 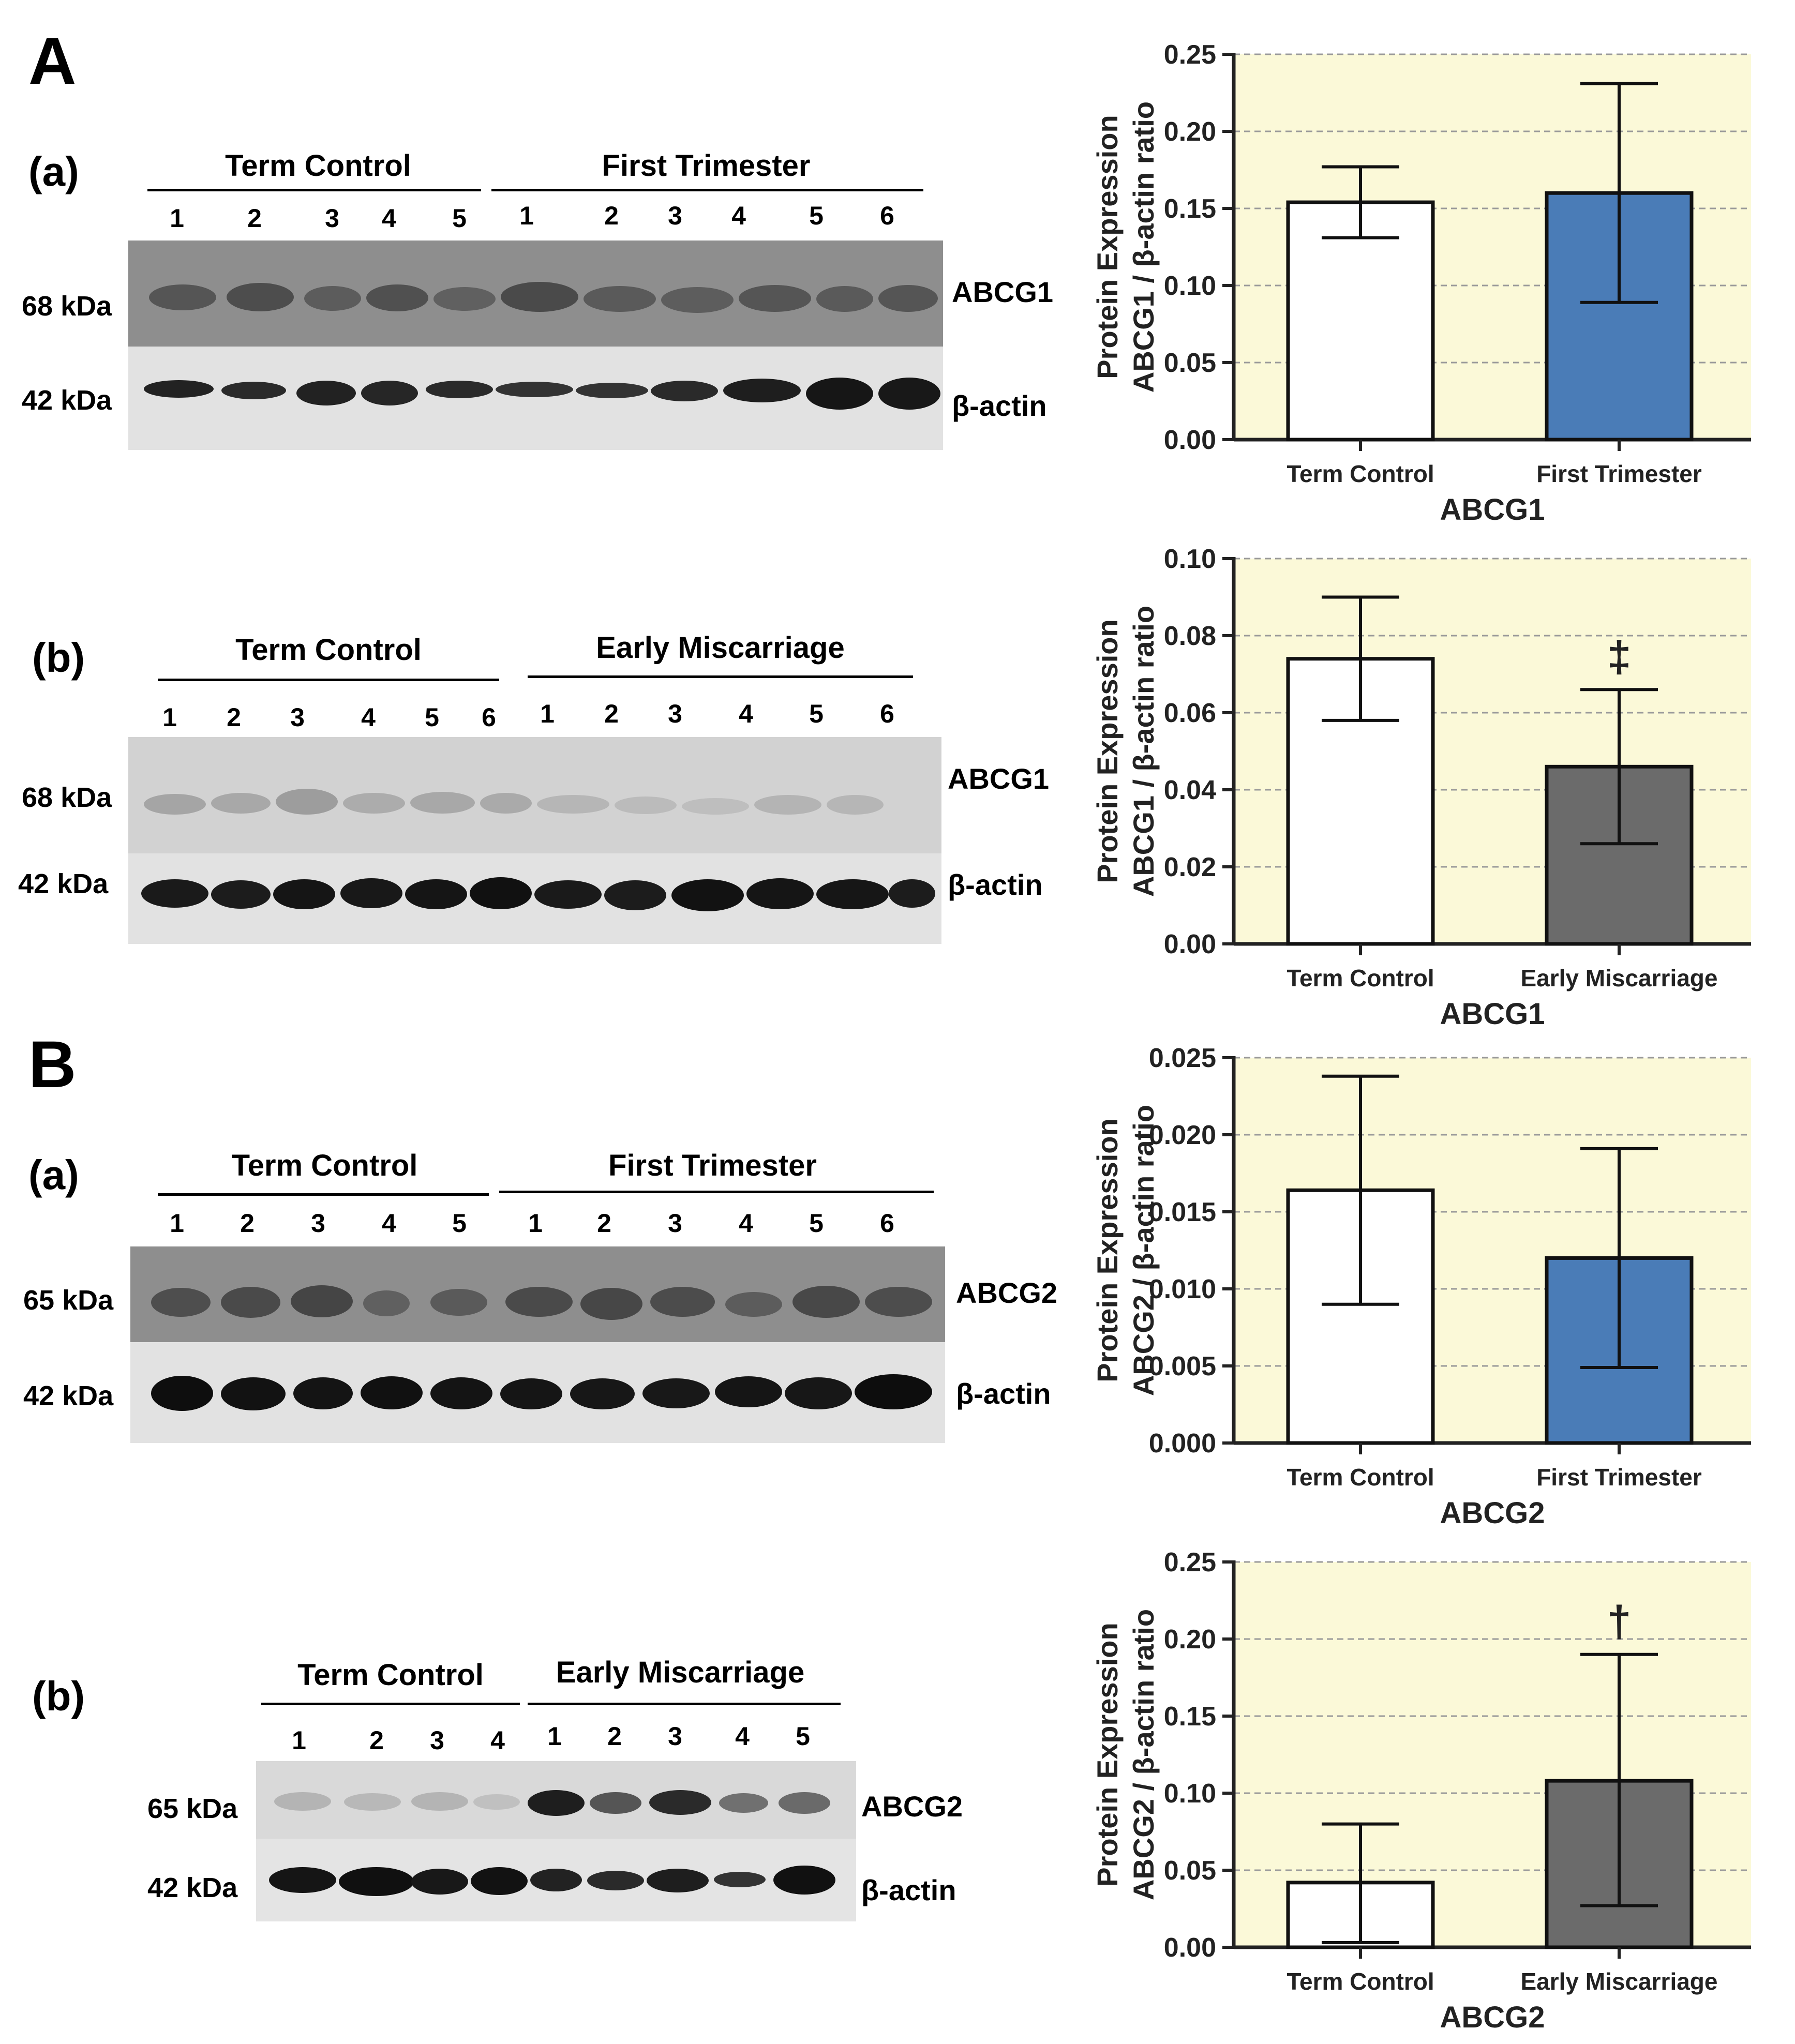 I want to click on significance-marker: ‡, so click(x=1619, y=656).